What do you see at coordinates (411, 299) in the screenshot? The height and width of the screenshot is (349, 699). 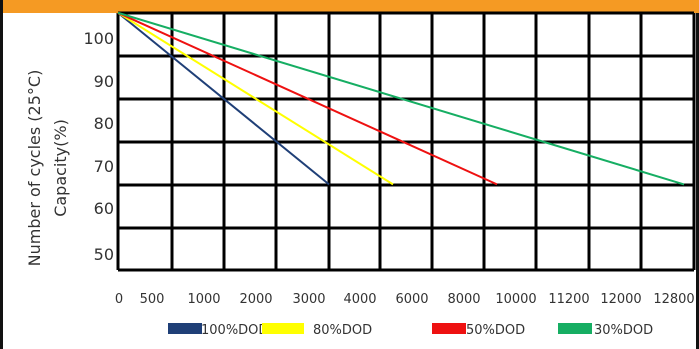 I see `x-tick-label: 6000` at bounding box center [411, 299].